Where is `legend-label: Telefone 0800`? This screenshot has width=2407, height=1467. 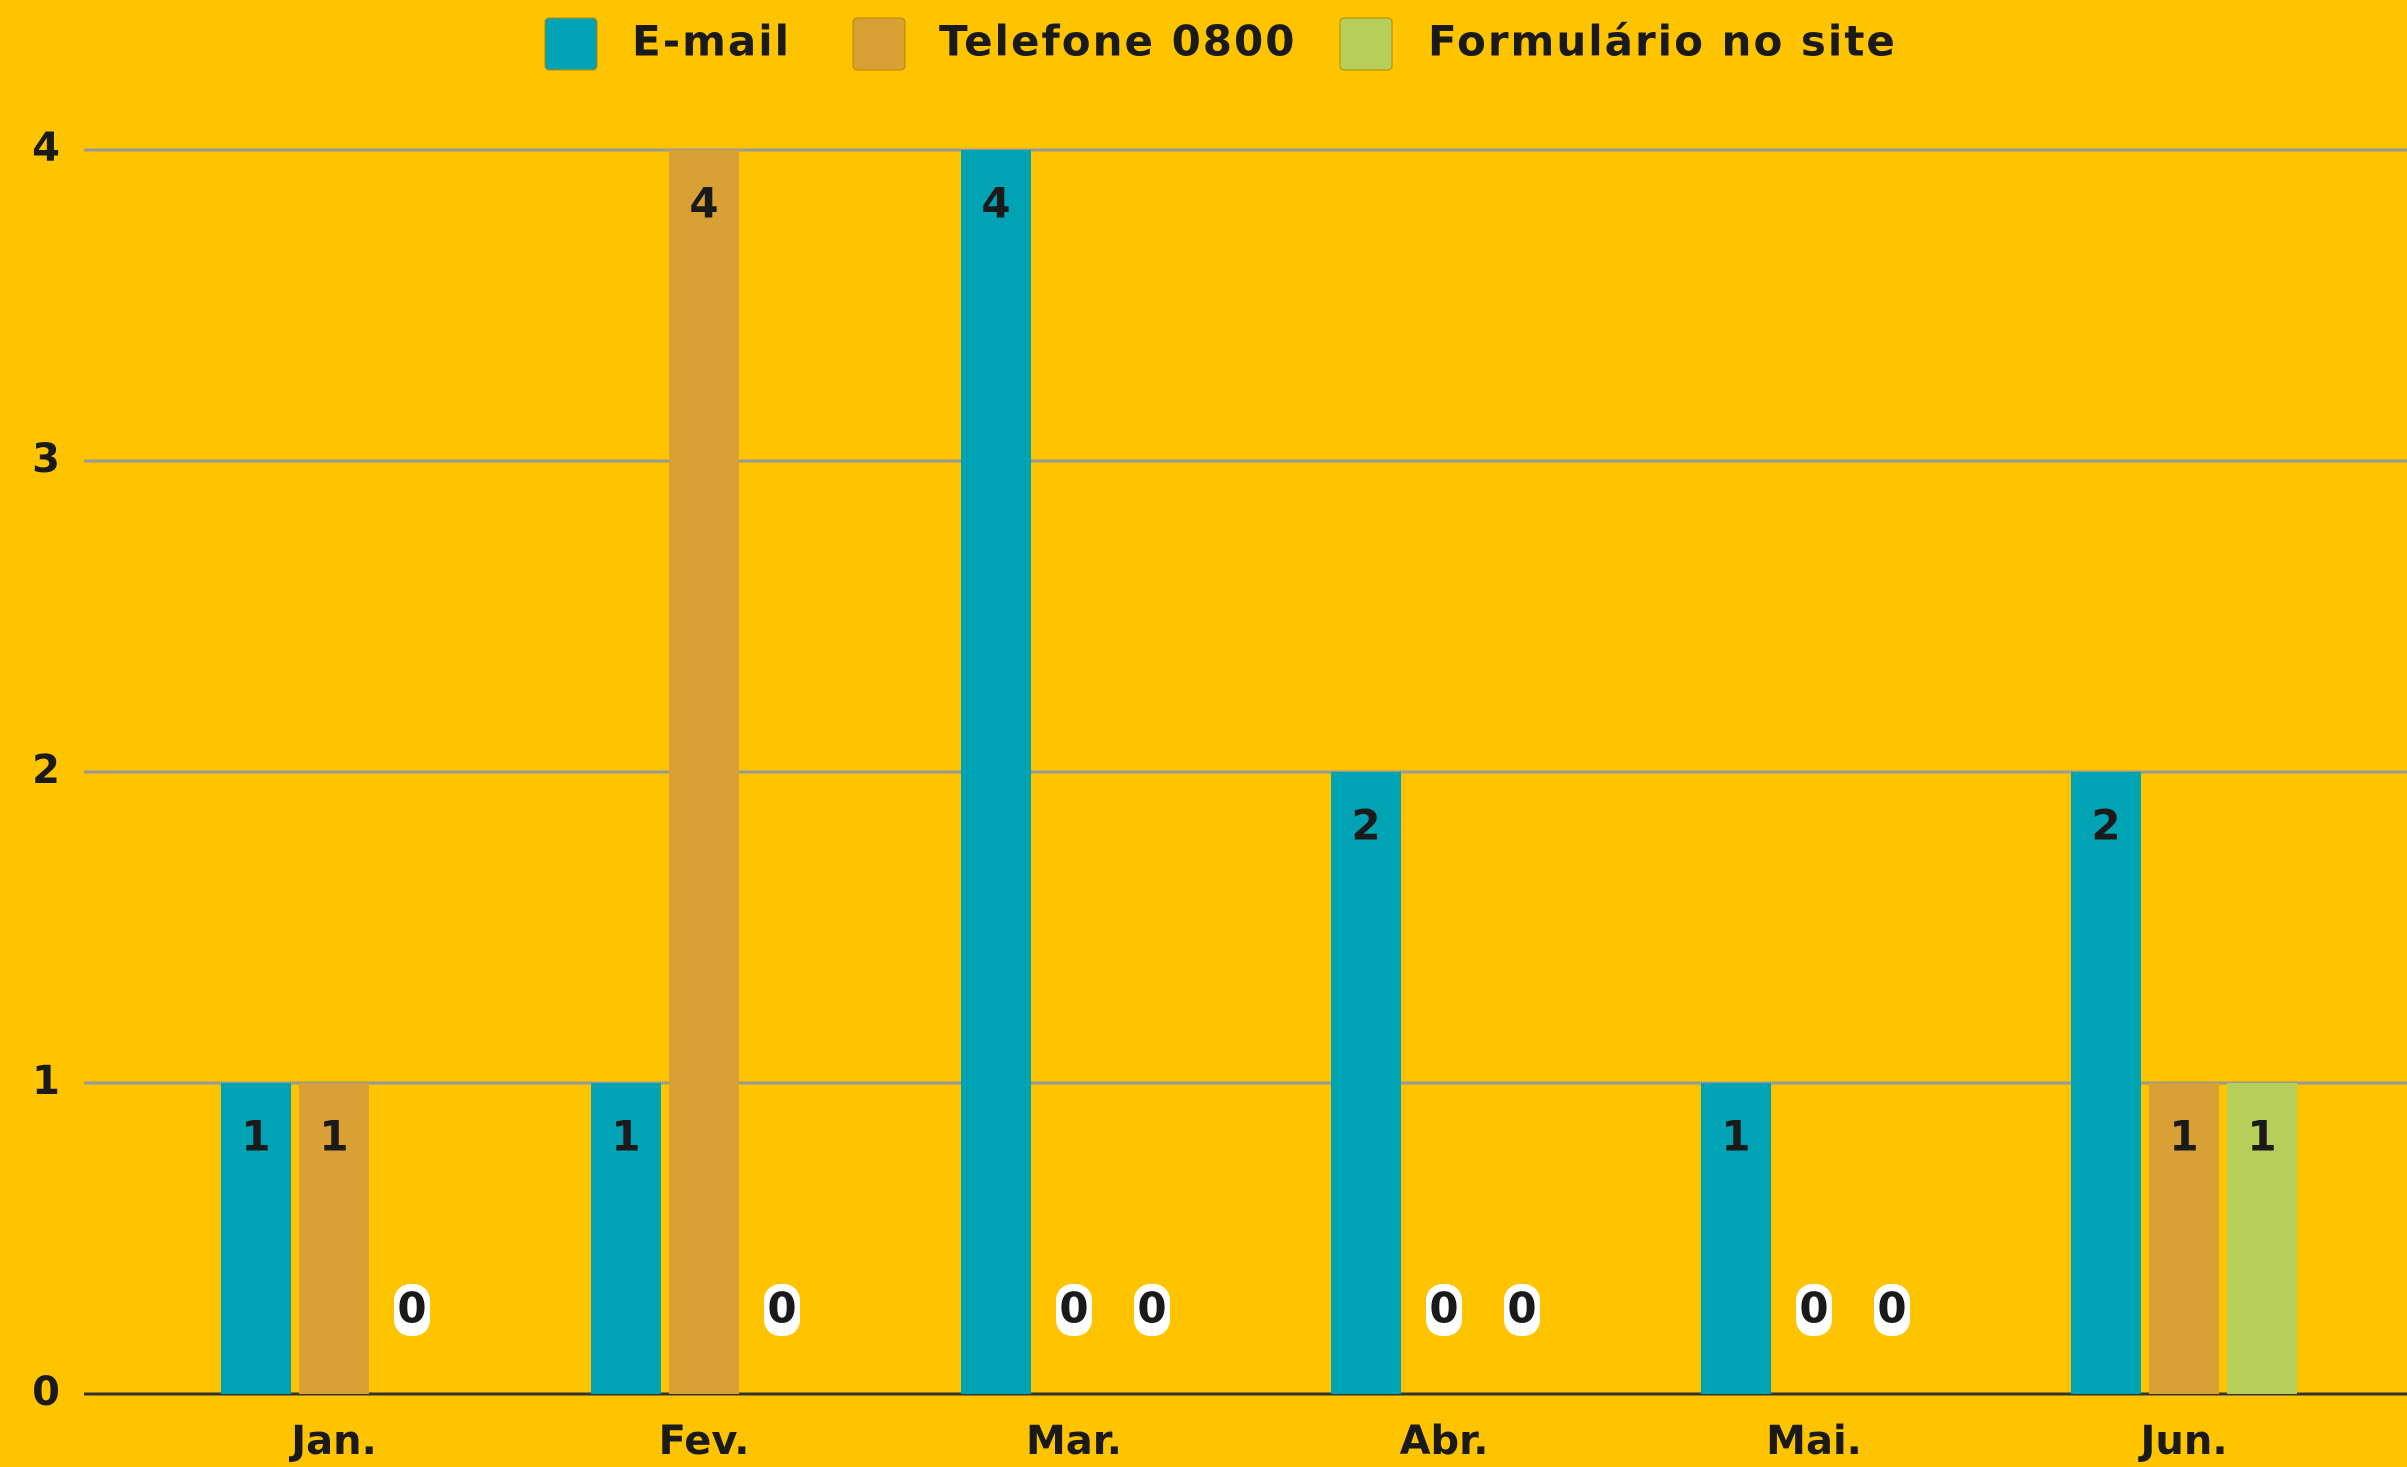
legend-label: Telefone 0800 is located at coordinates (1117, 41).